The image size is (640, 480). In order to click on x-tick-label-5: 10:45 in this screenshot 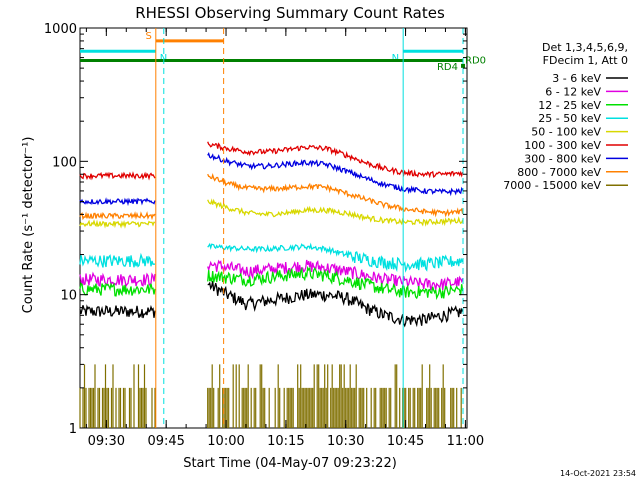, I will do `click(405, 441)`.